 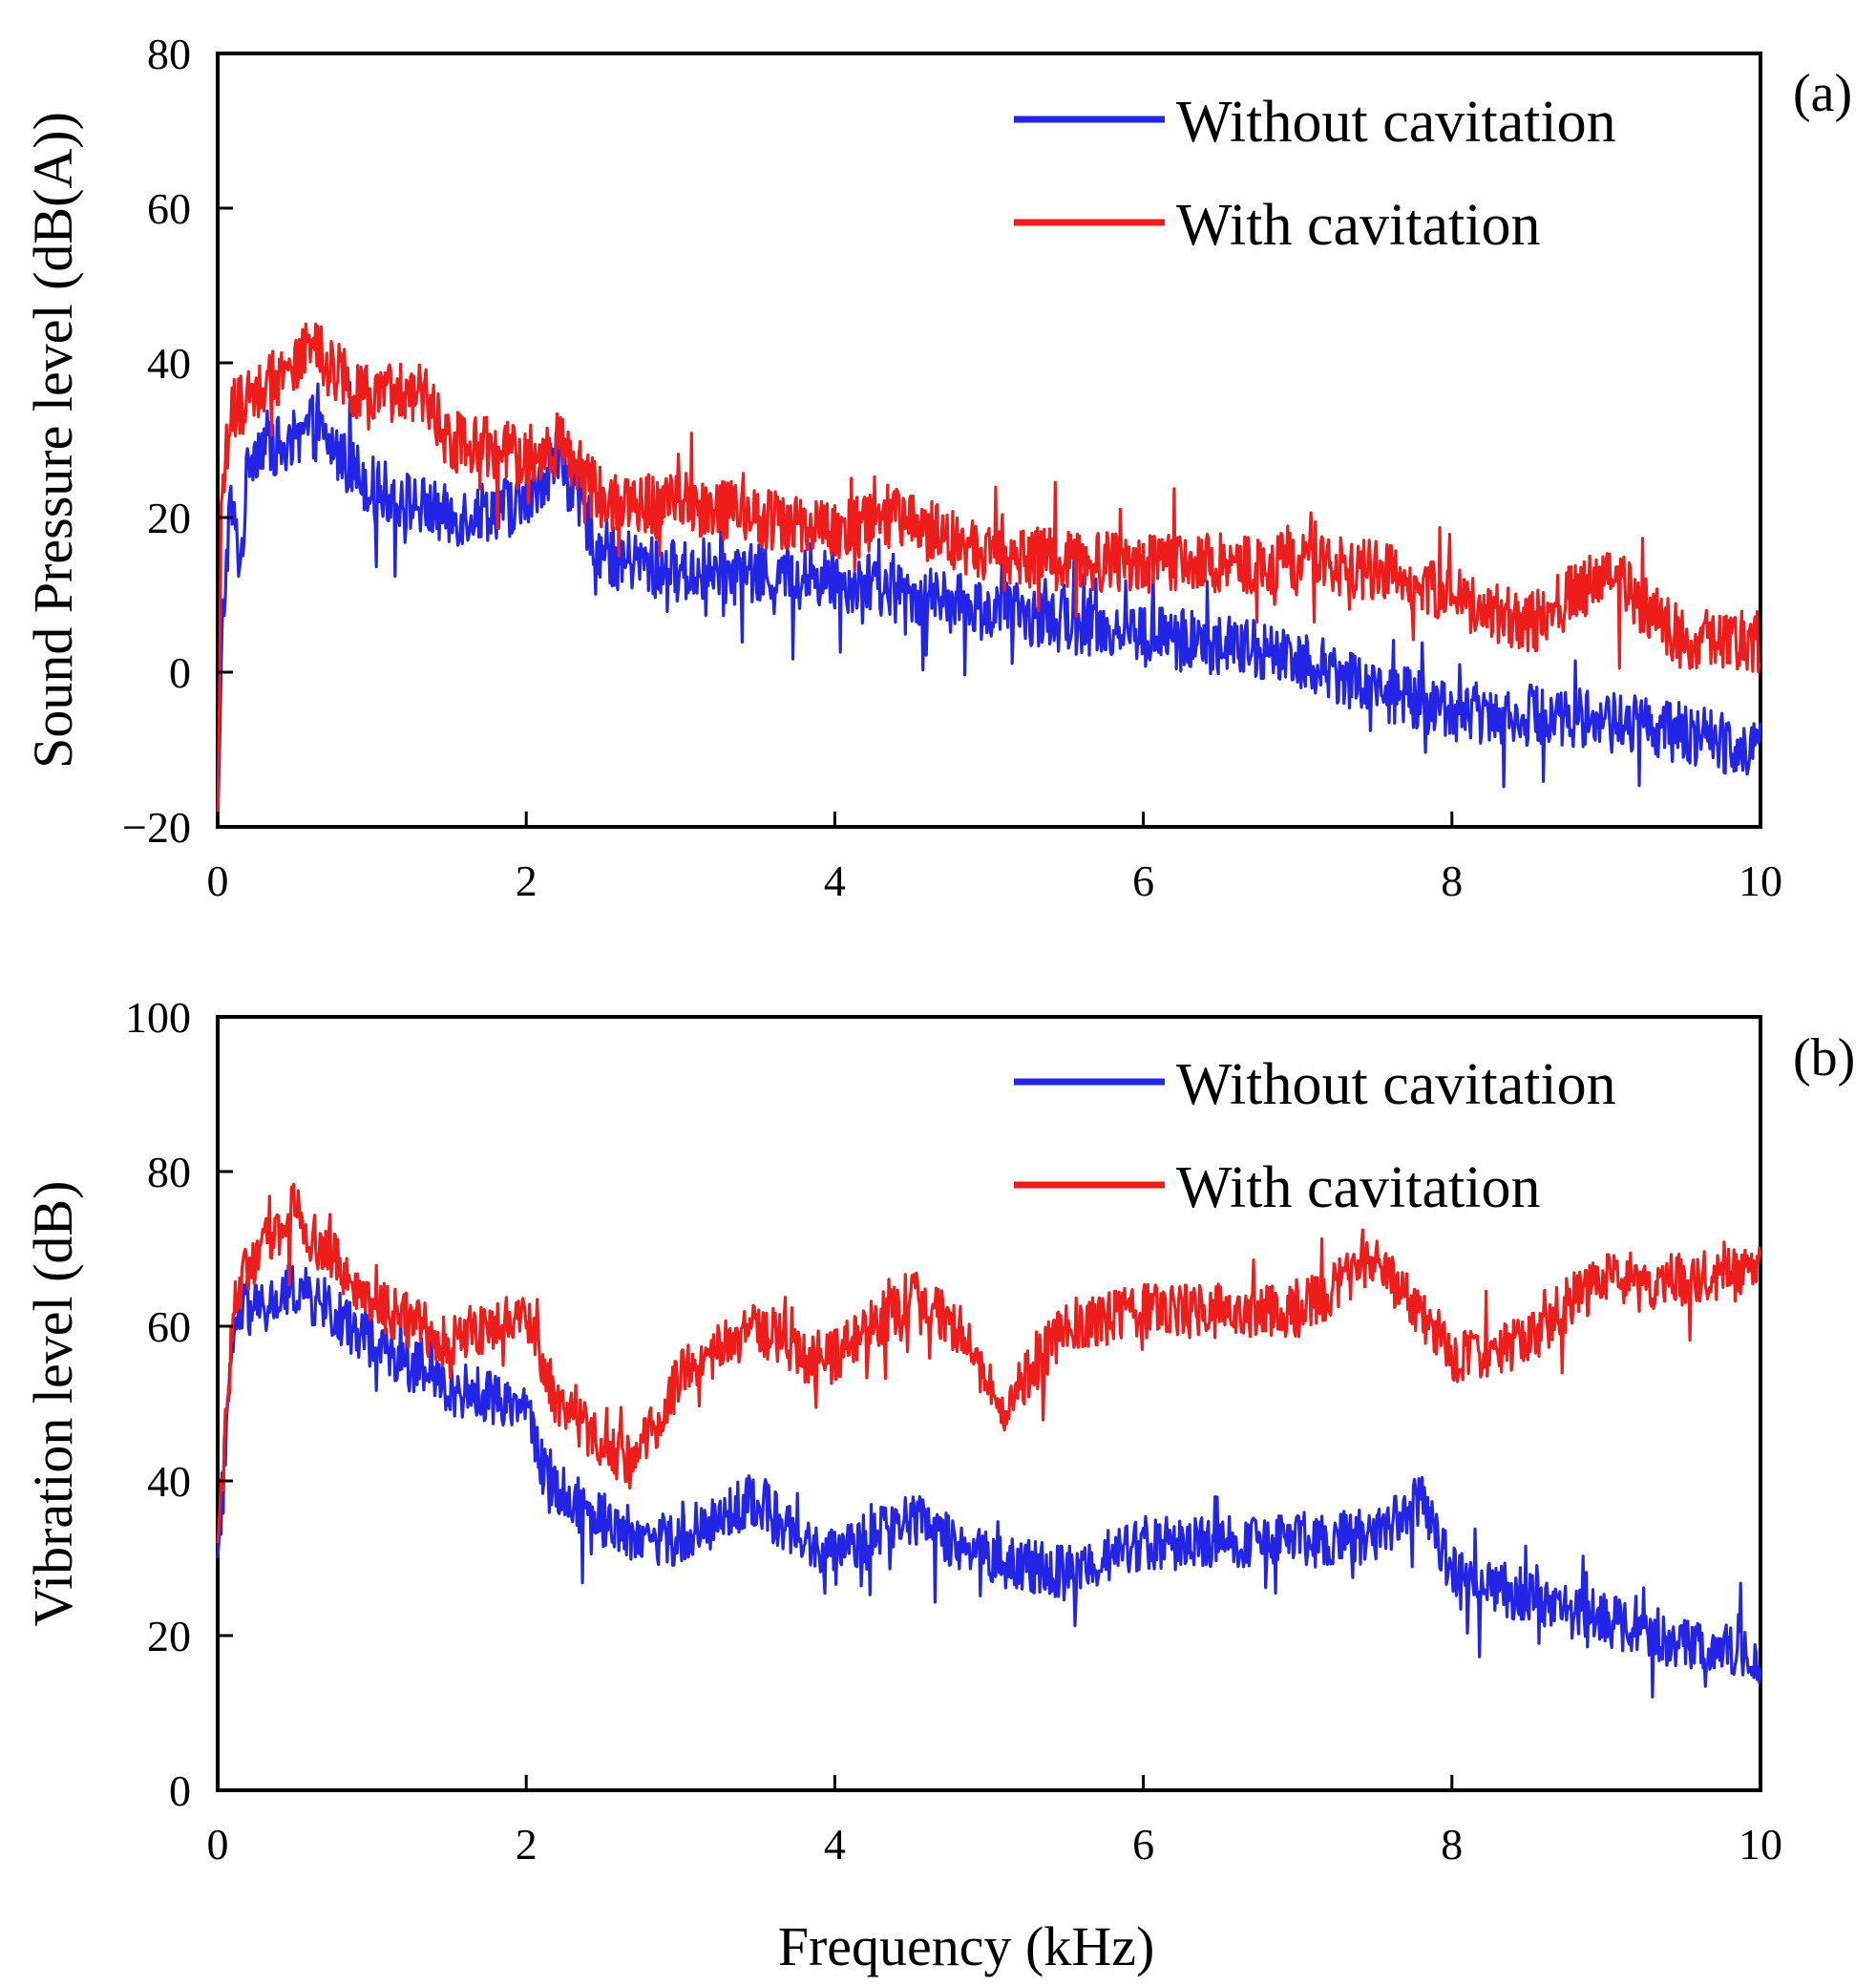 What do you see at coordinates (994, 858) in the screenshot?
I see `x-ticks-a: 0 2 4 6 8 10` at bounding box center [994, 858].